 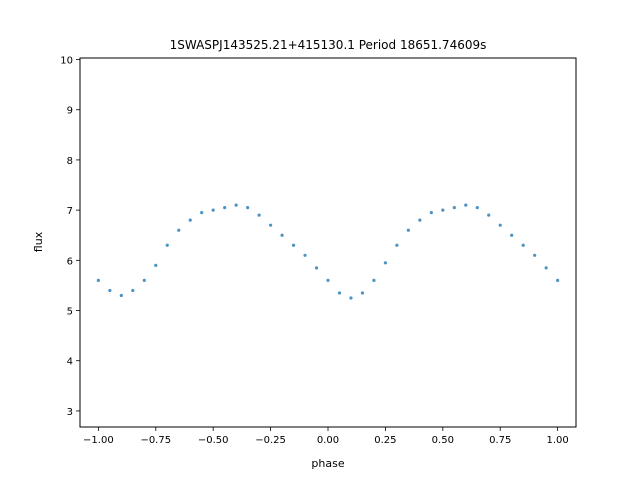 I want to click on y-tick-label: 3, so click(x=70, y=412).